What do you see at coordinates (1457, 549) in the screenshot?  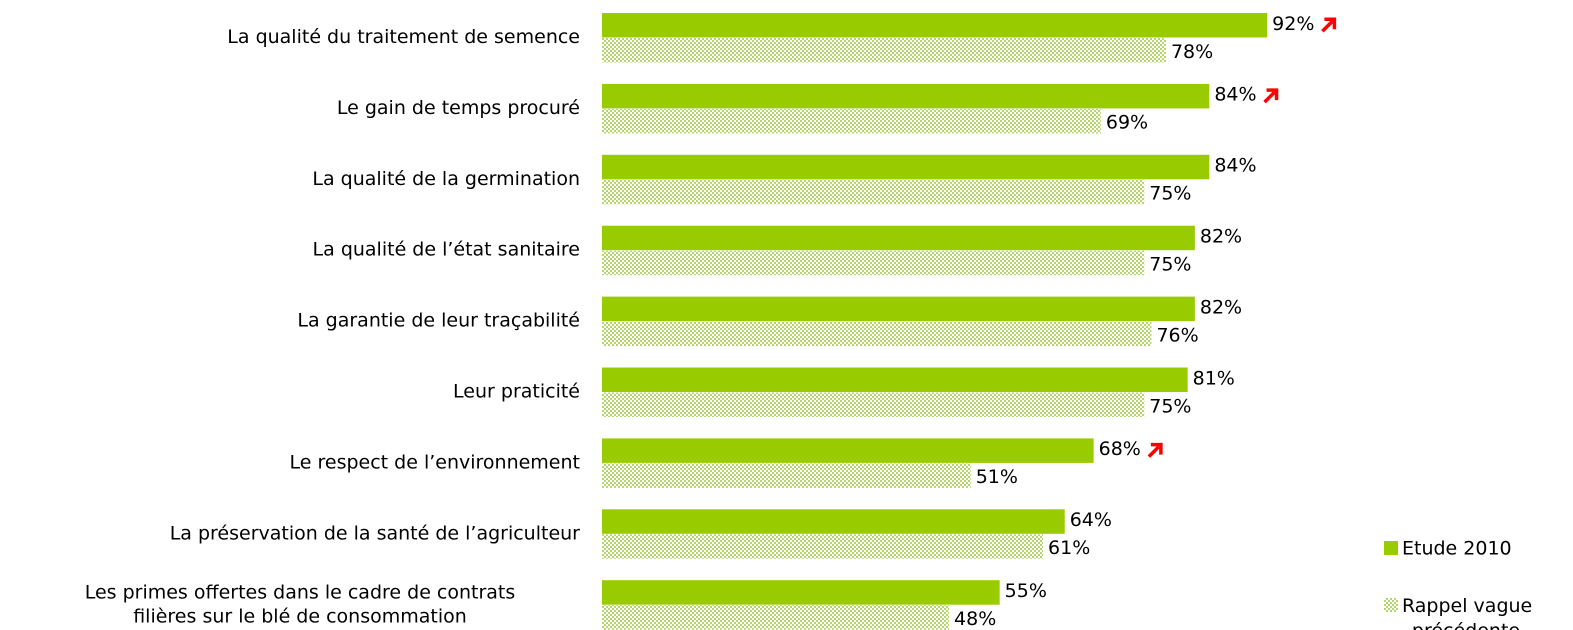 I see `legend-label: Etude 2010` at bounding box center [1457, 549].